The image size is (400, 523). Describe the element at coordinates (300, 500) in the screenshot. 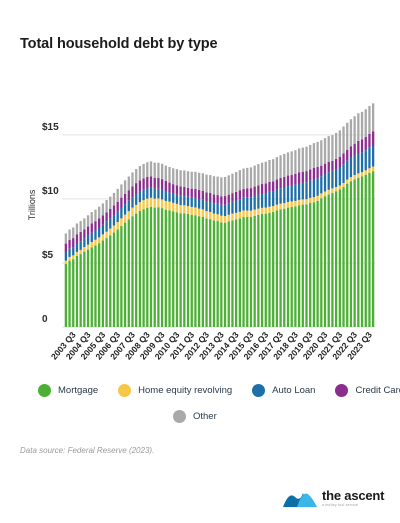

I see `ascent-mountain-icon` at that location.